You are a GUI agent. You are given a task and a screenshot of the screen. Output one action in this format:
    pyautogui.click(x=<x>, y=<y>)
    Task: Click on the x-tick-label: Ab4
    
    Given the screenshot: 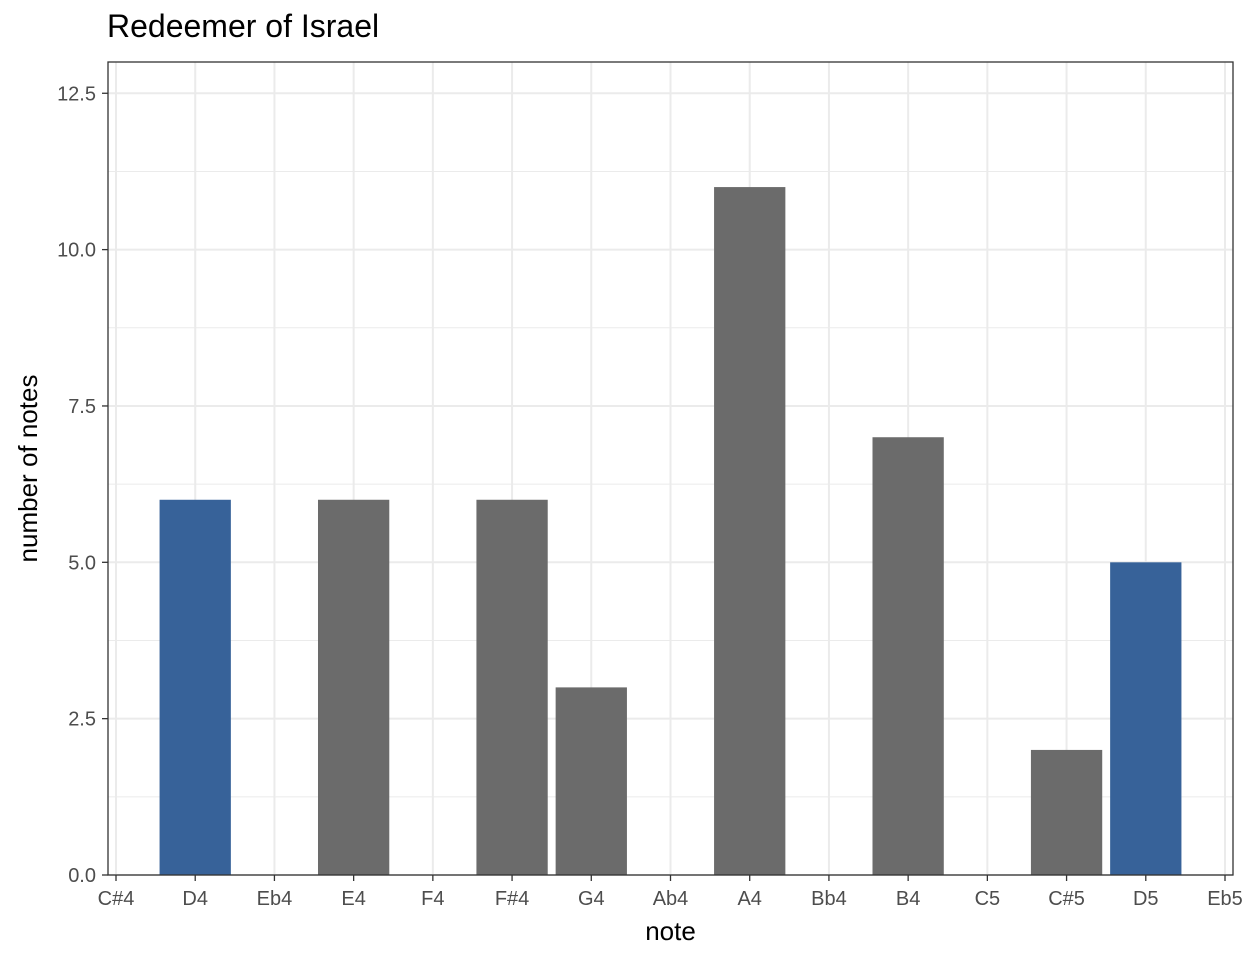 What is the action you would take?
    pyautogui.click(x=671, y=899)
    